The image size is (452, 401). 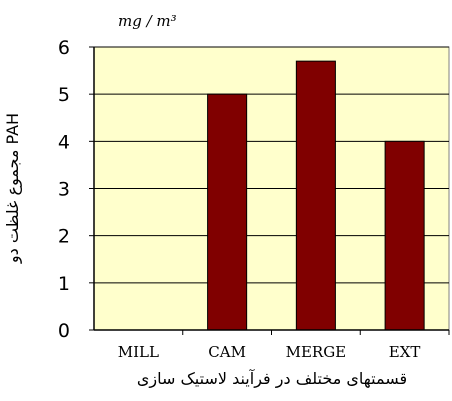 What do you see at coordinates (227, 352) in the screenshot?
I see `x-tick-label: CAM` at bounding box center [227, 352].